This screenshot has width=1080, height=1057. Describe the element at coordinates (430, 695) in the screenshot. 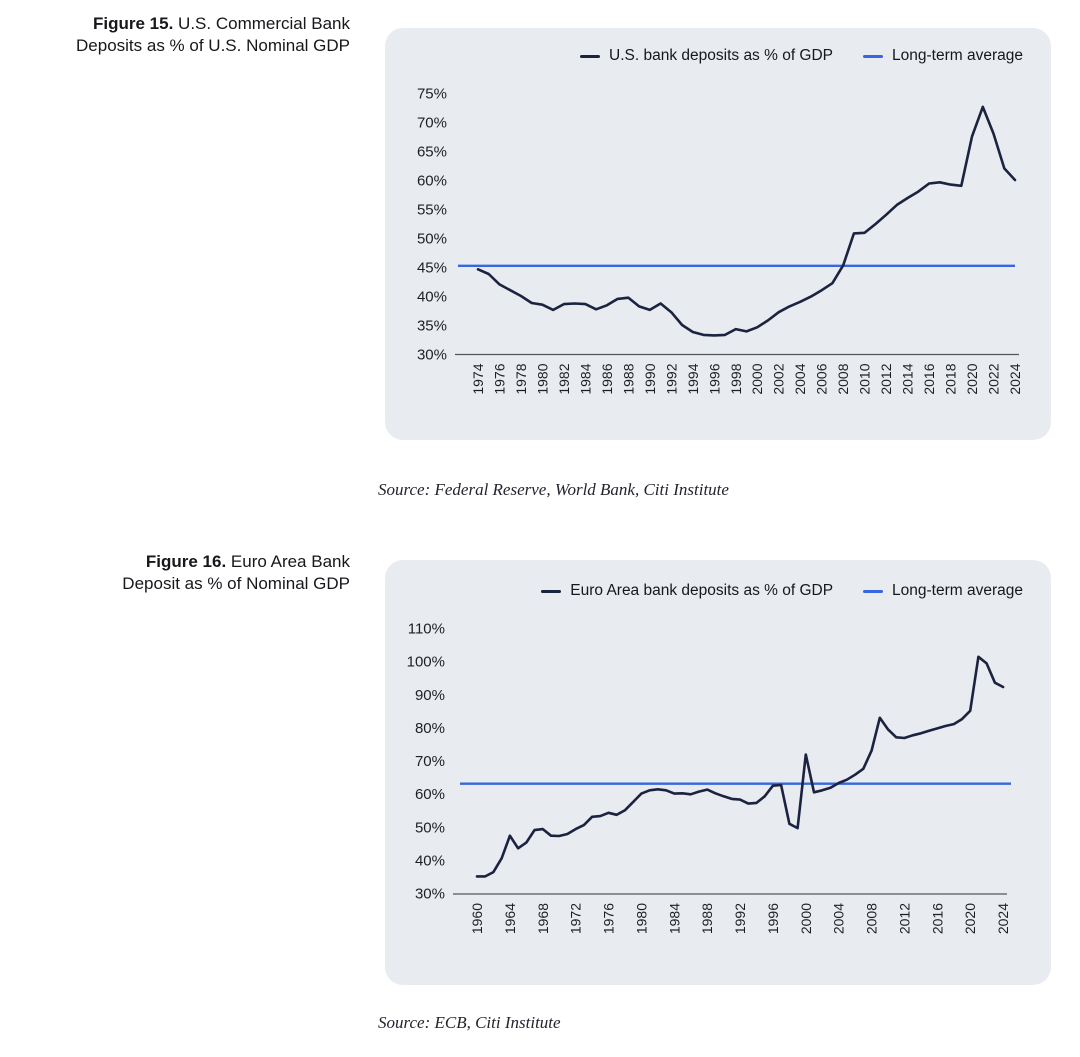

I see `y-tick-label: 90%` at that location.